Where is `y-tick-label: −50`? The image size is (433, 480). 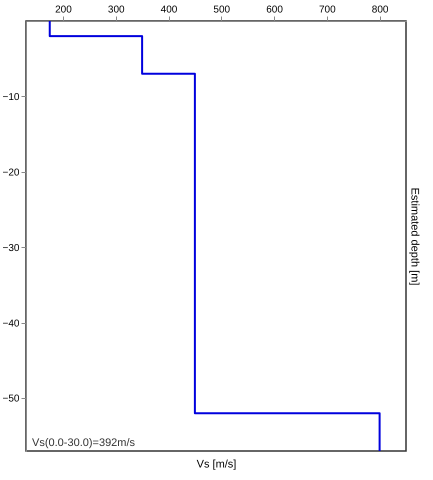 y-tick-label: −50 is located at coordinates (11, 399).